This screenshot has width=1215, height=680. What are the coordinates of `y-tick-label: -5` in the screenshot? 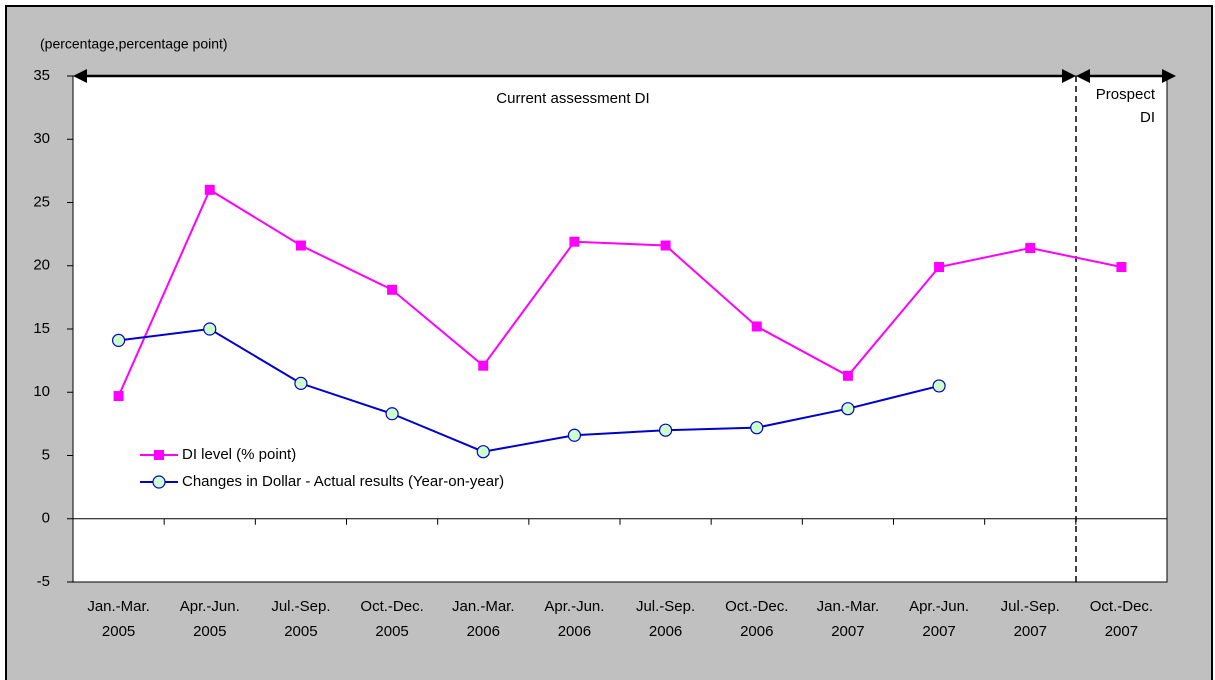 It's located at (43, 581).